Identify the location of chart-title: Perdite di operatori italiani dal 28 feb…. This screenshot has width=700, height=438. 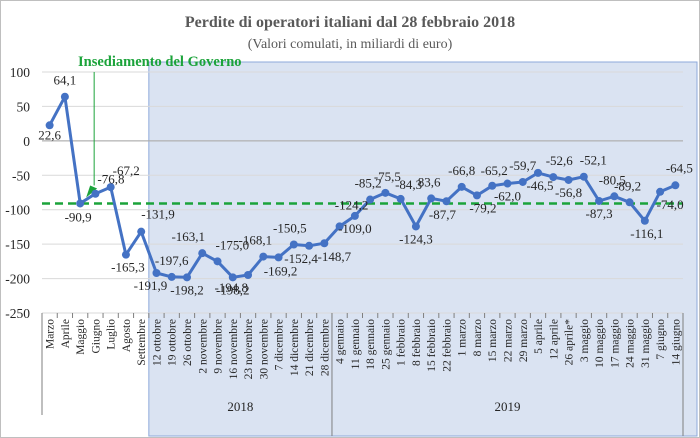
(350, 22).